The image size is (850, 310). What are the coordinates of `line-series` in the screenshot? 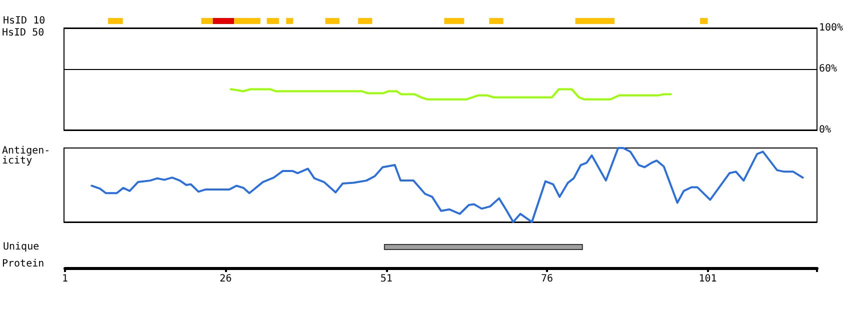 It's located at (451, 94).